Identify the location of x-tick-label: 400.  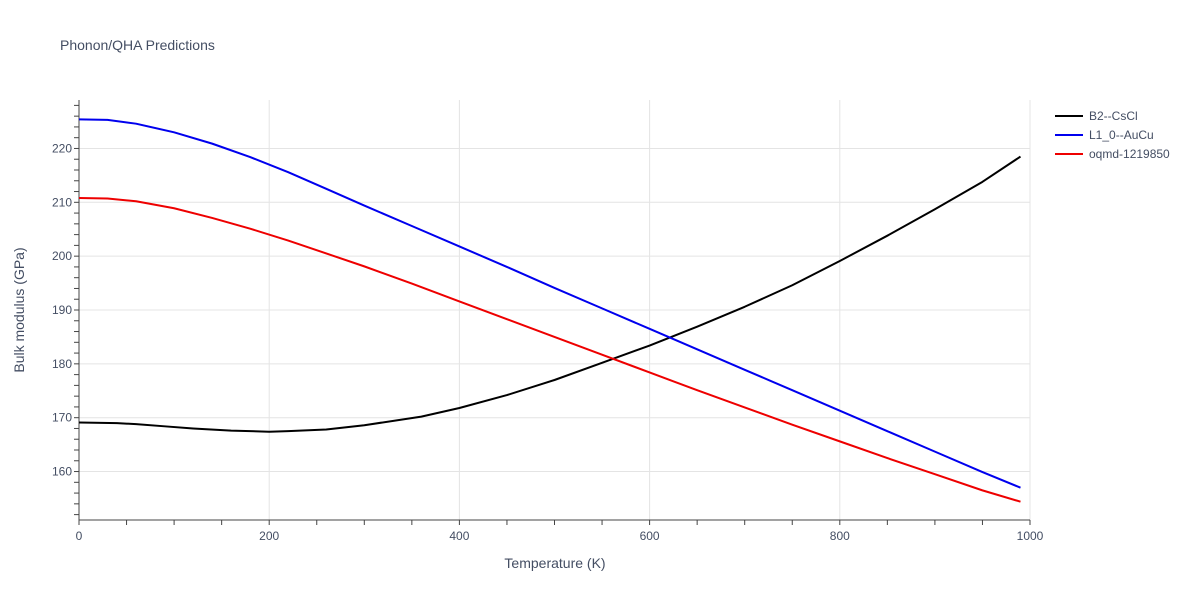
(459, 536).